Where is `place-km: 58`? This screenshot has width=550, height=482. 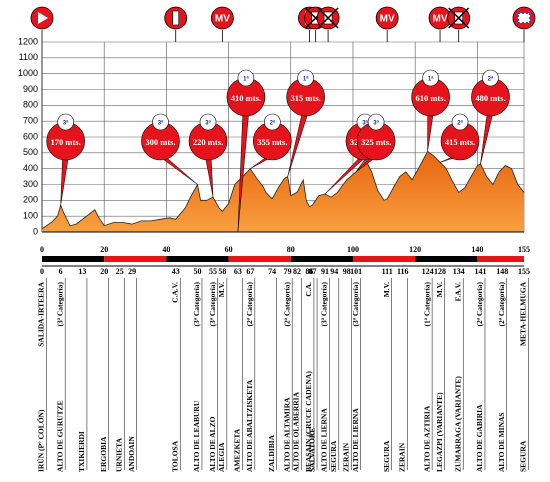
place-km: 58 is located at coordinates (222, 271).